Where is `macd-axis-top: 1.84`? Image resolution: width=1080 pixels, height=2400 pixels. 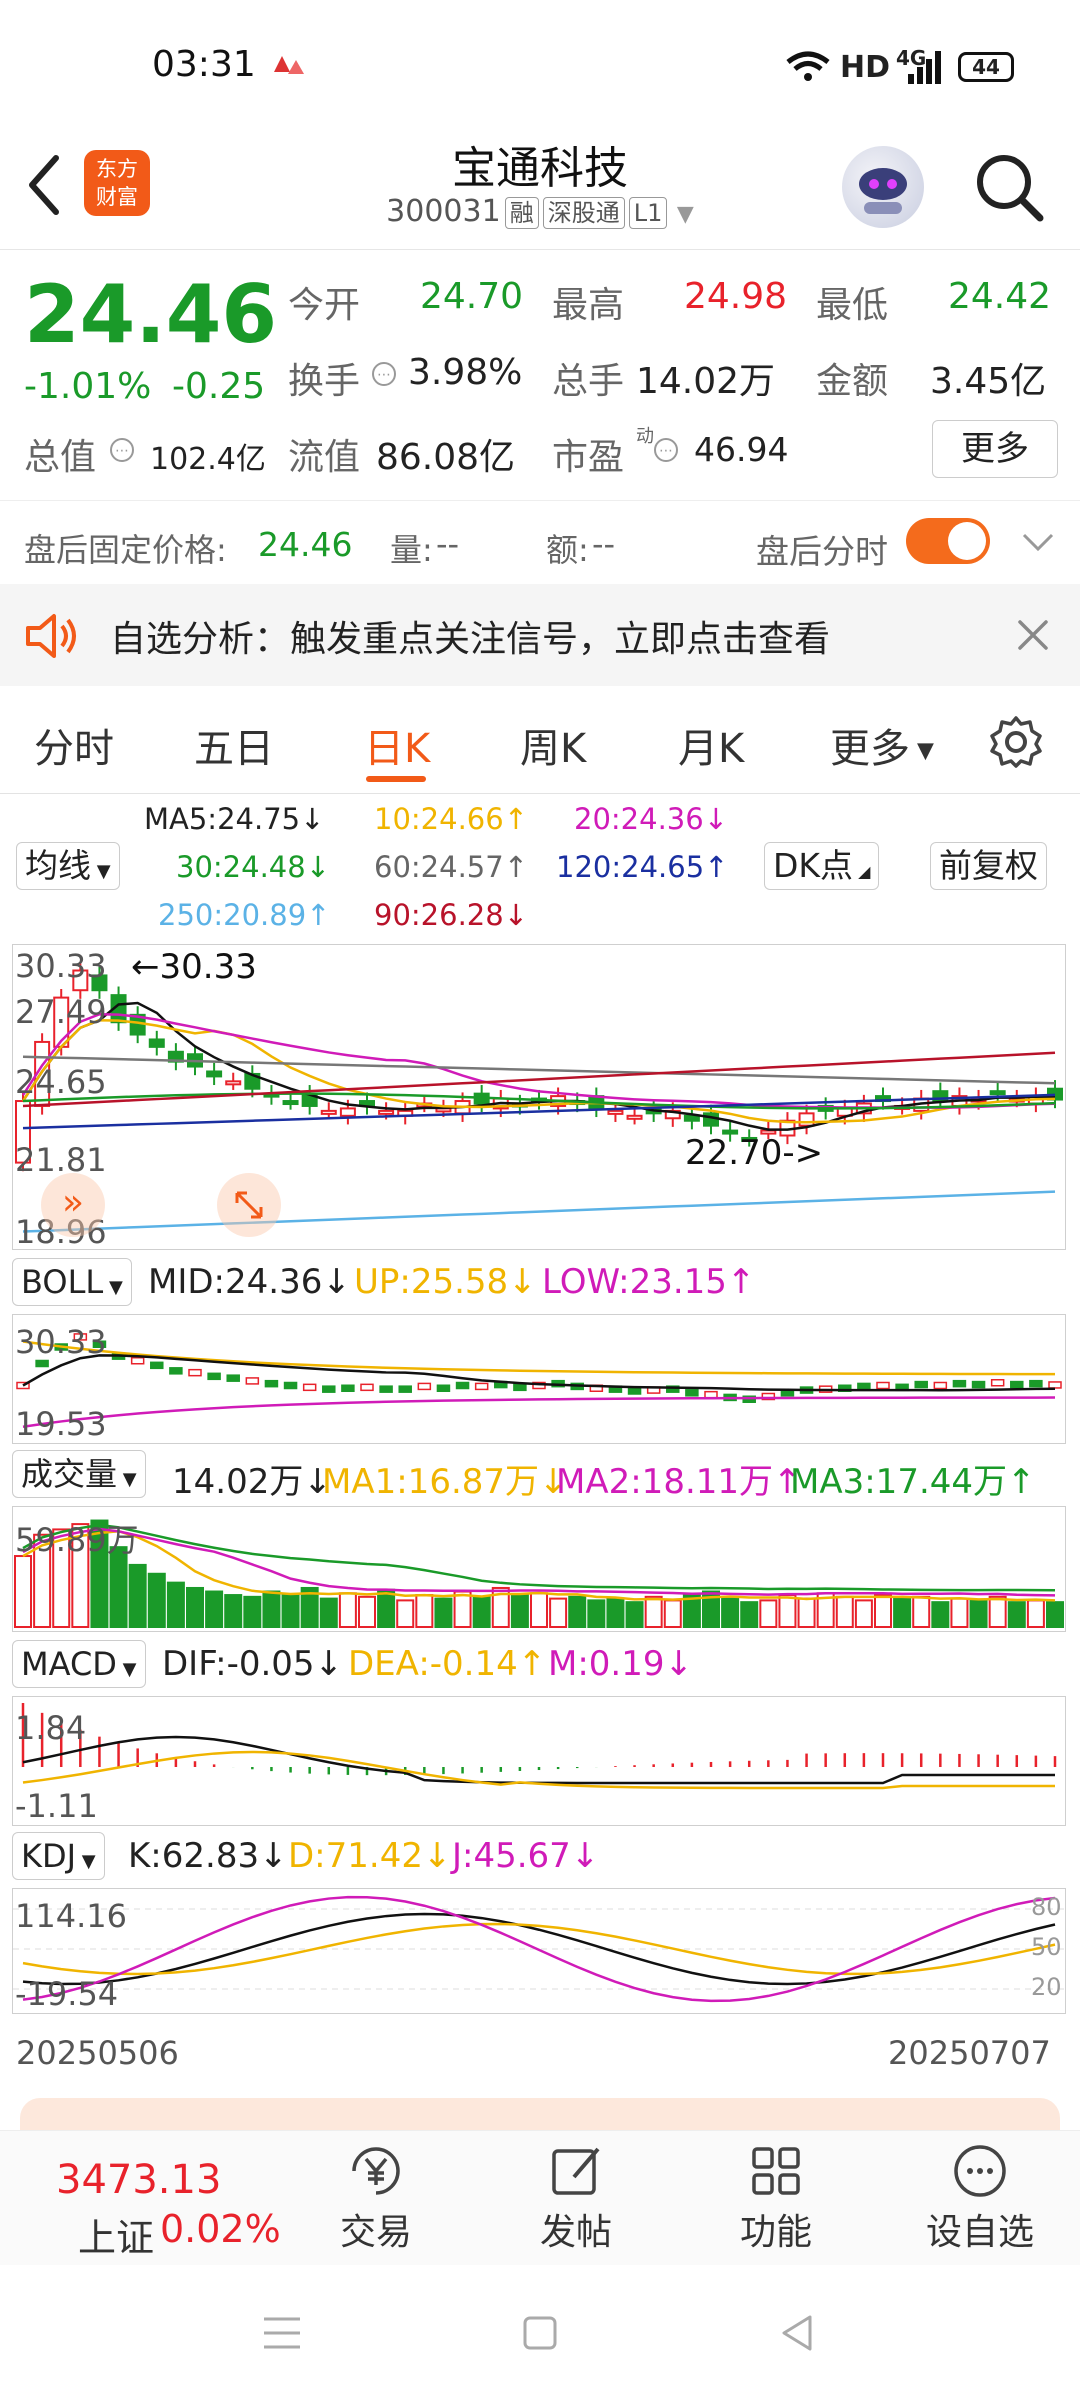 macd-axis-top: 1.84 is located at coordinates (51, 1728).